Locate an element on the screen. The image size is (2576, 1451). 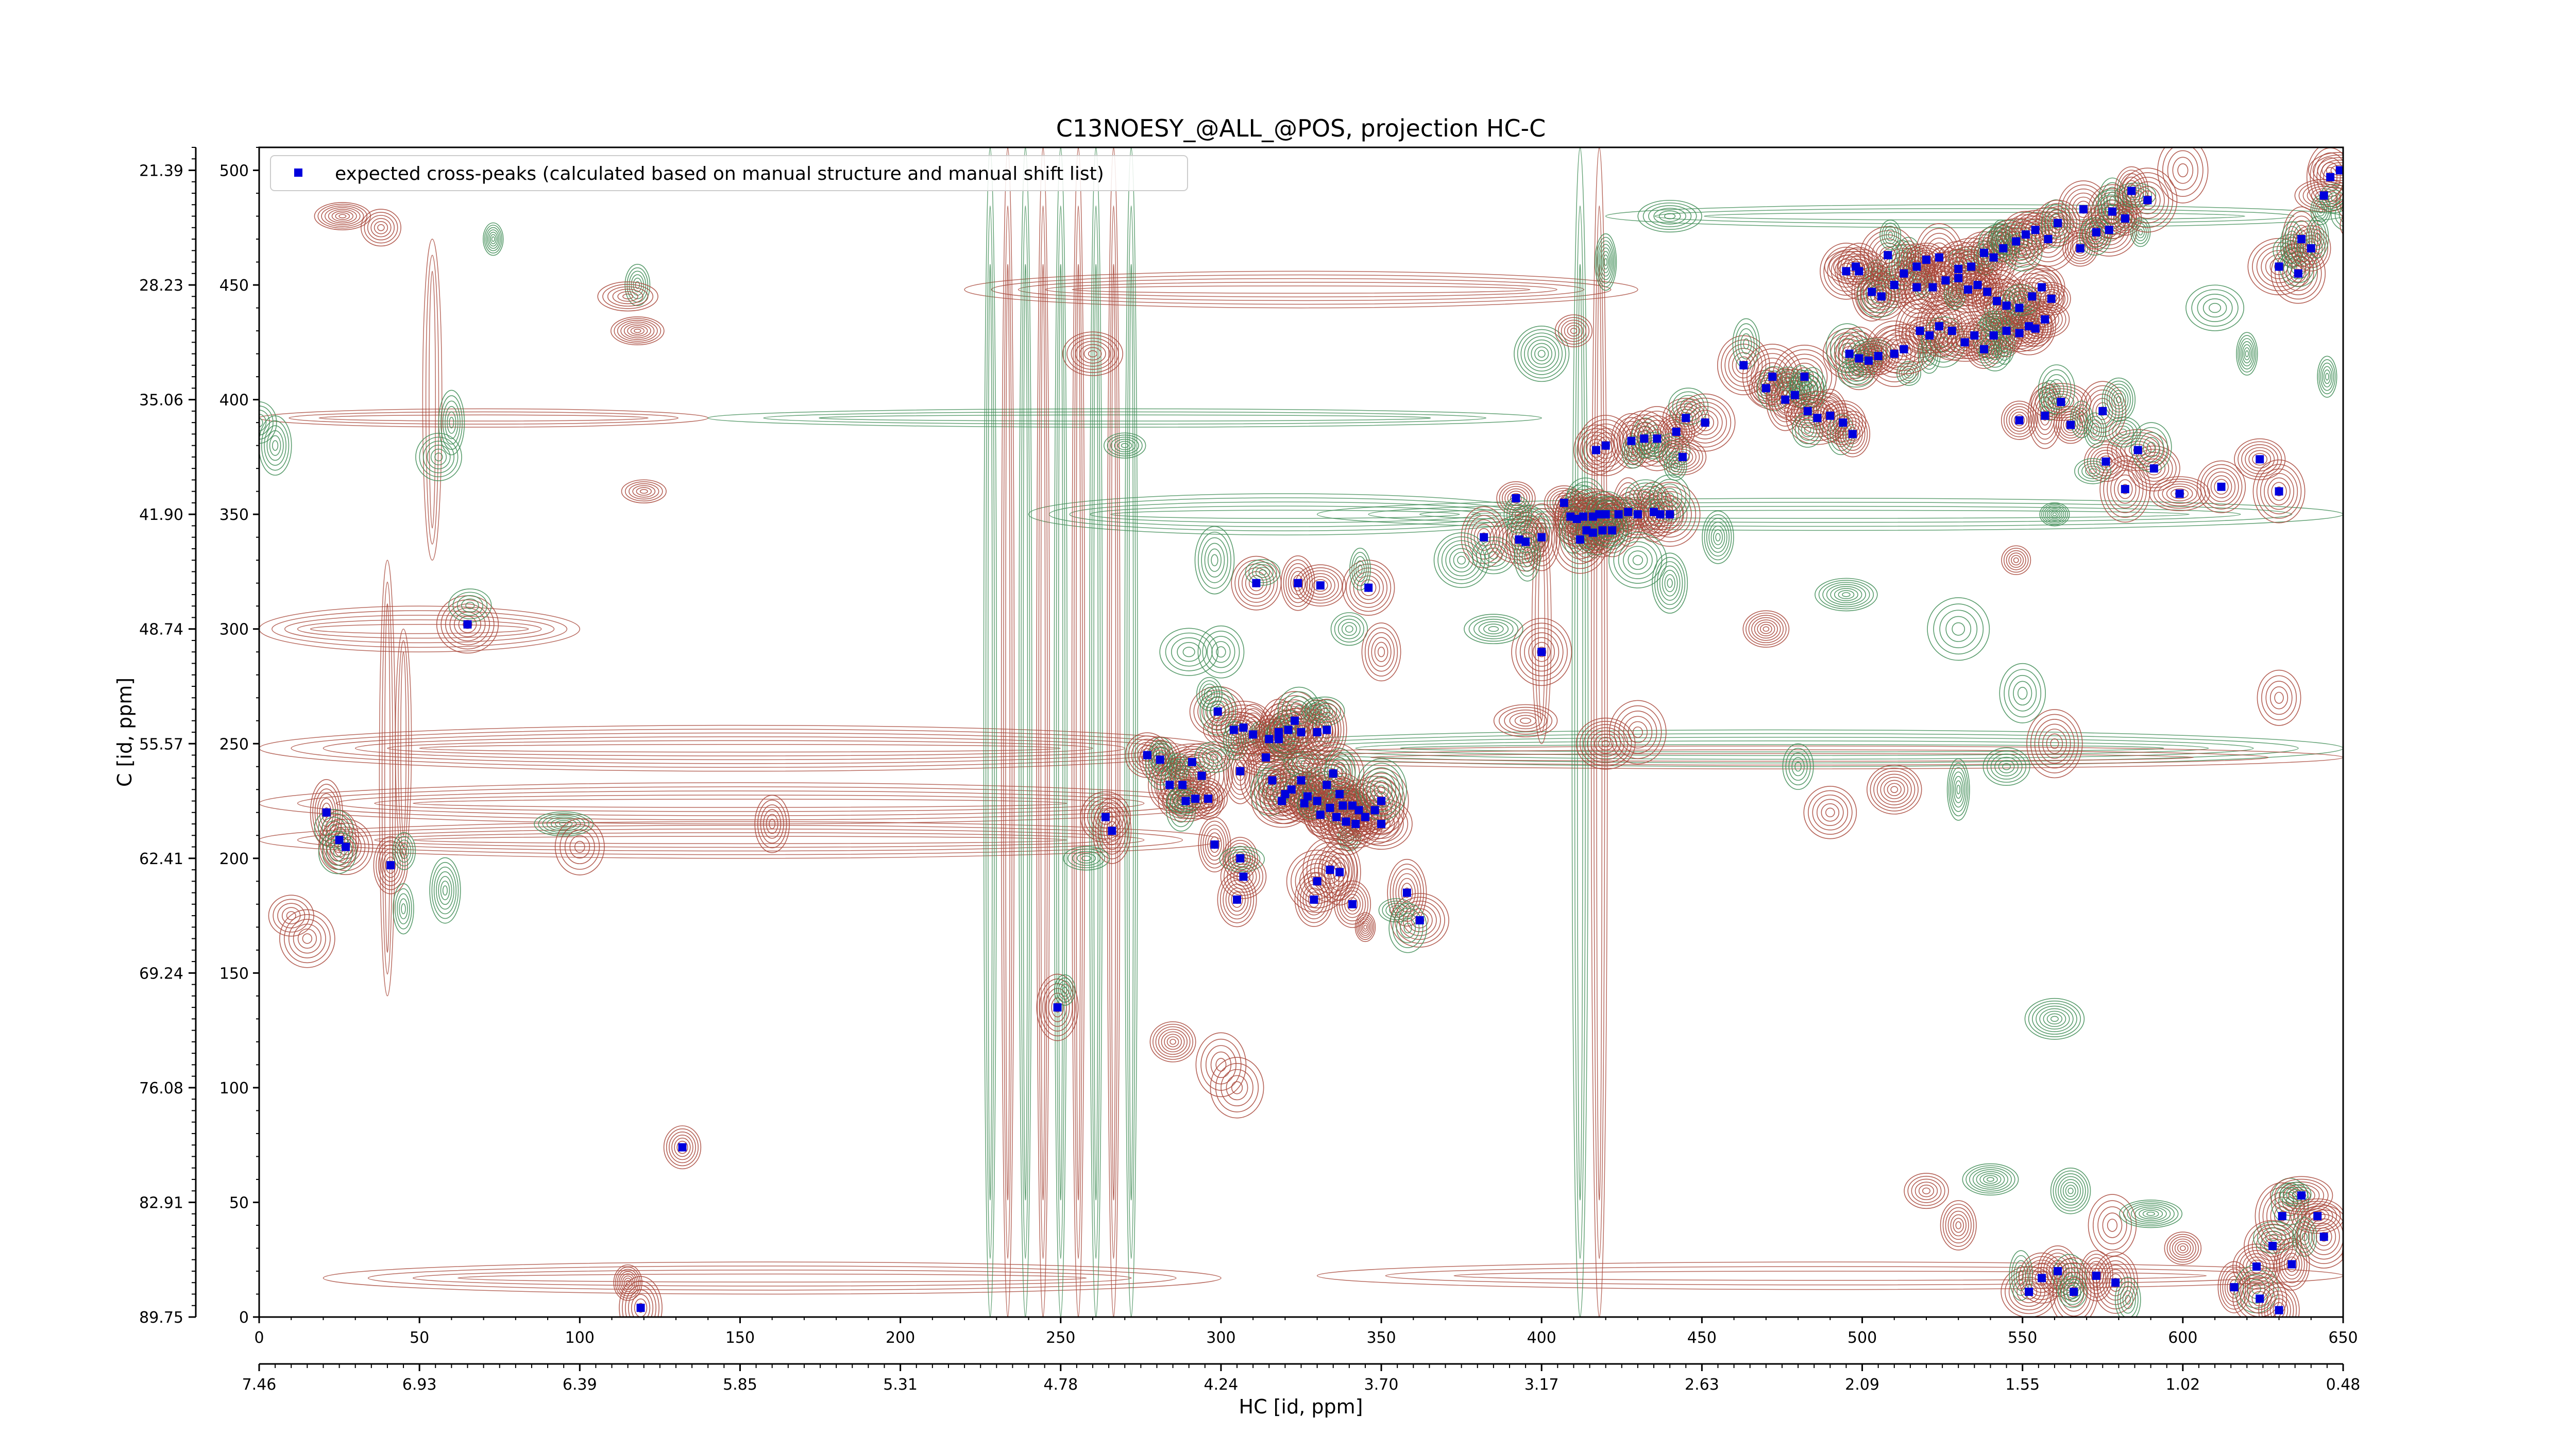
x-tick-label: 200 is located at coordinates (900, 1338).